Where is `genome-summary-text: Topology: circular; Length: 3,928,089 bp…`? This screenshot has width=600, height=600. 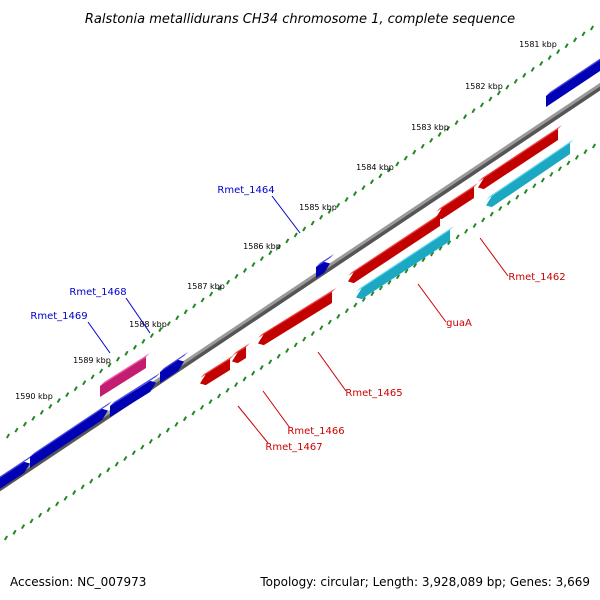 genome-summary-text: Topology: circular; Length: 3,928,089 bp… is located at coordinates (424, 582).